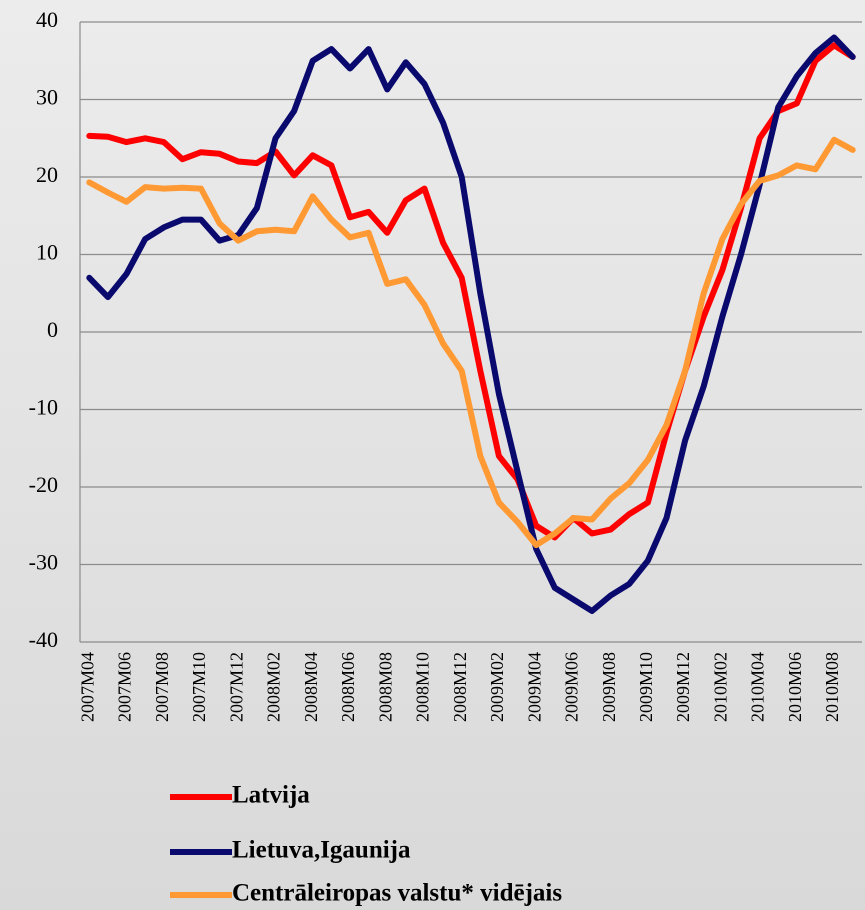 Image resolution: width=865 pixels, height=910 pixels. I want to click on x-tick-label: 2009M08, so click(609, 687).